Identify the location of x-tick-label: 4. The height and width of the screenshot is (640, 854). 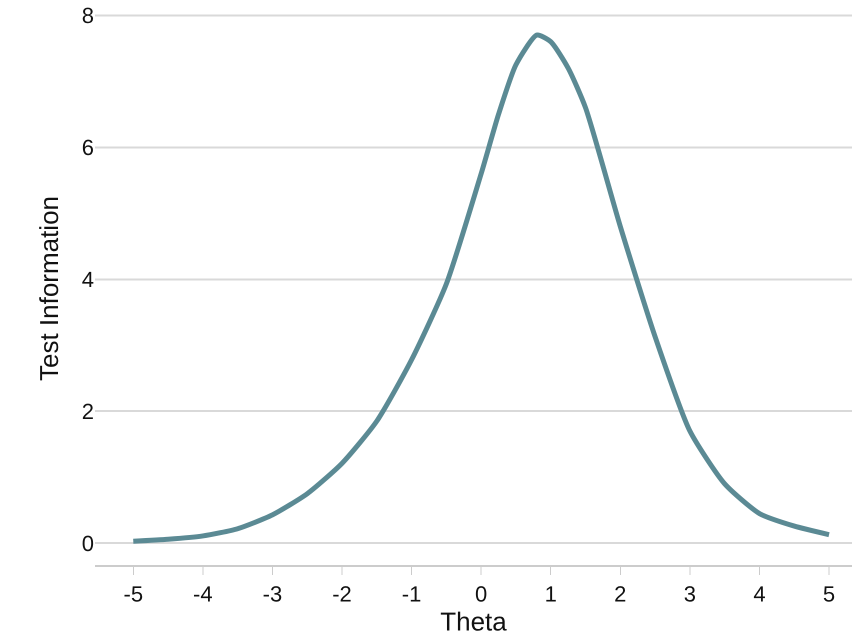
(759, 593).